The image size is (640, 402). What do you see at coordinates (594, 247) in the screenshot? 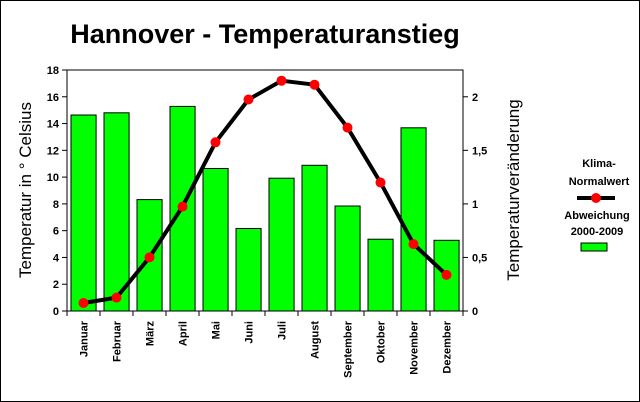
I see `legend-bar-swatch` at bounding box center [594, 247].